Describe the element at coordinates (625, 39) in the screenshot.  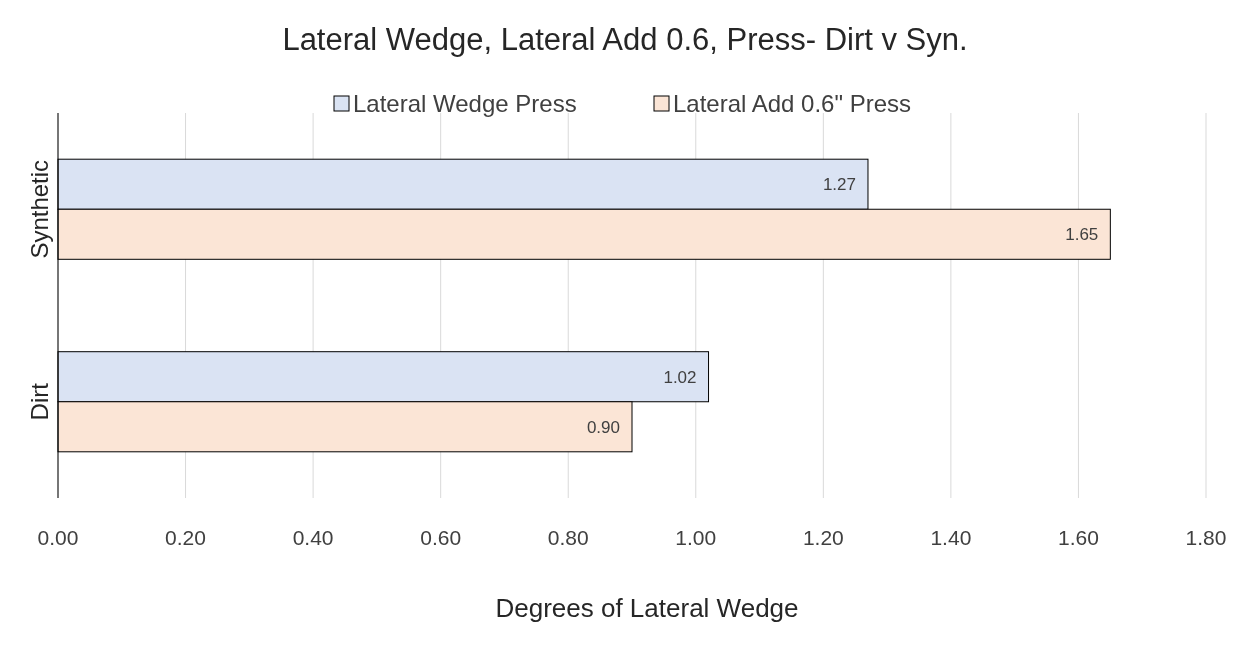
I see `chart-title: Lateral Wedge, Lateral Add 0.6, Press- Dirt v Syn.` at that location.